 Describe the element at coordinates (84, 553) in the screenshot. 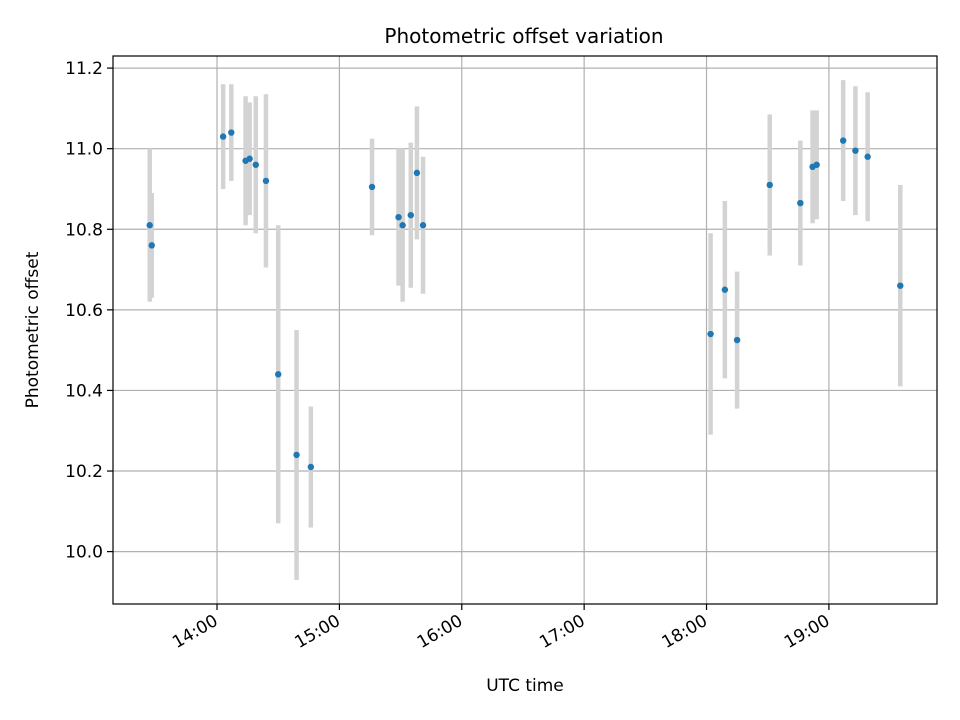

I see `y-tick-label: 10.0` at that location.